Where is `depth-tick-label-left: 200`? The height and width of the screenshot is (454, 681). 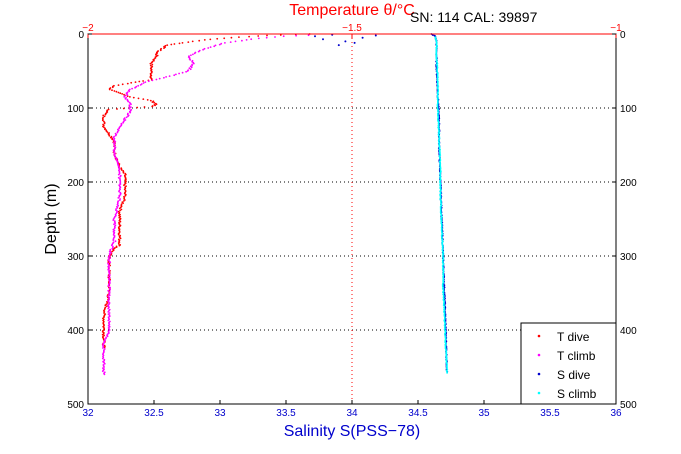
depth-tick-label-left: 200 is located at coordinates (75, 183).